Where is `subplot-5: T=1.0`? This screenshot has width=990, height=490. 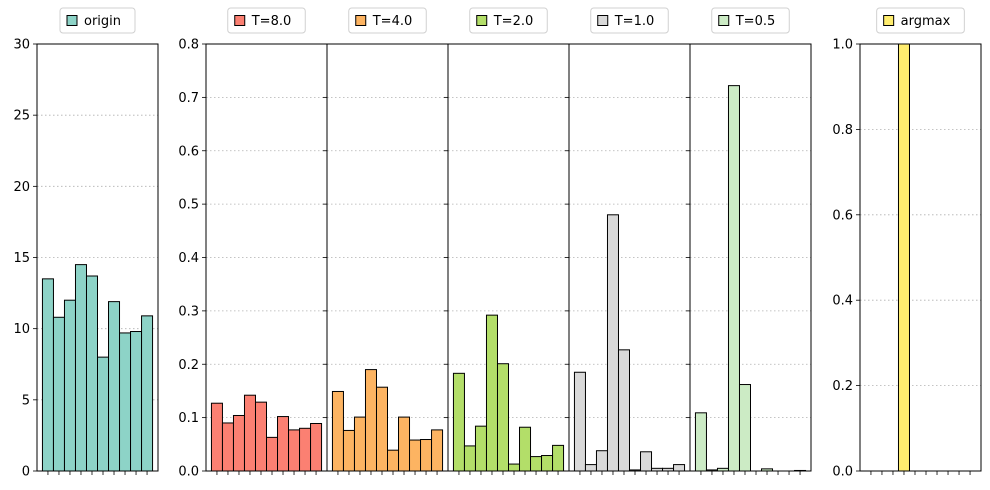
subplot-5: T=1.0 is located at coordinates (628, 241).